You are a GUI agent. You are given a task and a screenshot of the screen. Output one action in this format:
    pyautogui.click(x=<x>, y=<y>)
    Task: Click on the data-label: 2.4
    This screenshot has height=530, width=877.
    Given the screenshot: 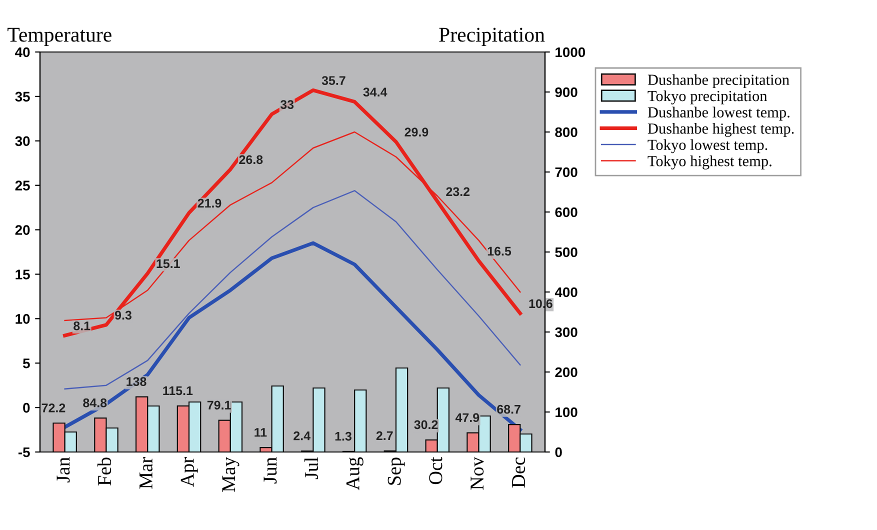 What is the action you would take?
    pyautogui.click(x=302, y=435)
    